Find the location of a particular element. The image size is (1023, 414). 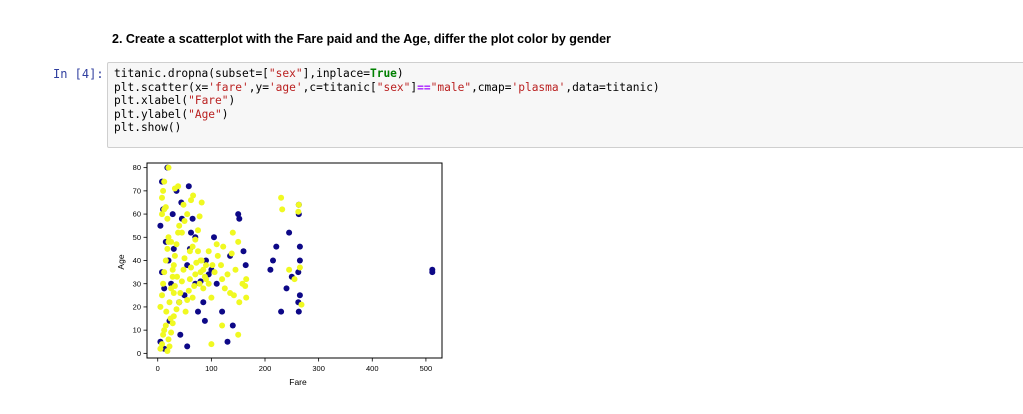

x-tick-label: 400 is located at coordinates (372, 368).